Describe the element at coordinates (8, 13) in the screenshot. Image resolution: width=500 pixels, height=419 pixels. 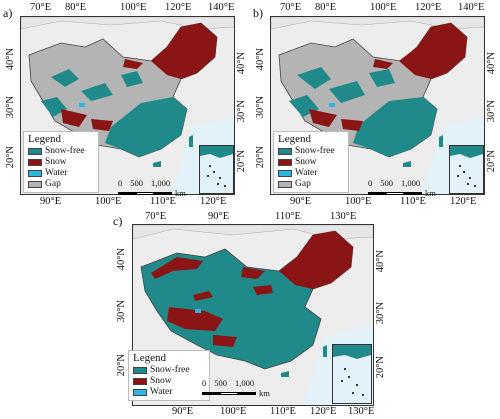
I see `panel-label: a)` at that location.